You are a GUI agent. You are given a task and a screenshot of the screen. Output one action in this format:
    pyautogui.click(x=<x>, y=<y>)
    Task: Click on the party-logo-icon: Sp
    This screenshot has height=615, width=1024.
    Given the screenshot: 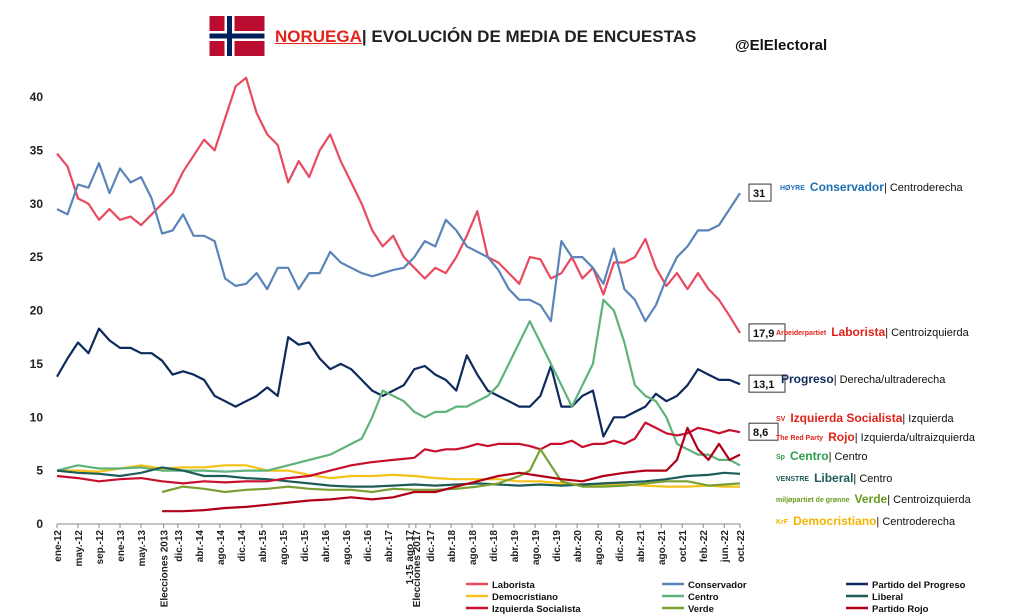 What is the action you would take?
    pyautogui.click(x=780, y=457)
    